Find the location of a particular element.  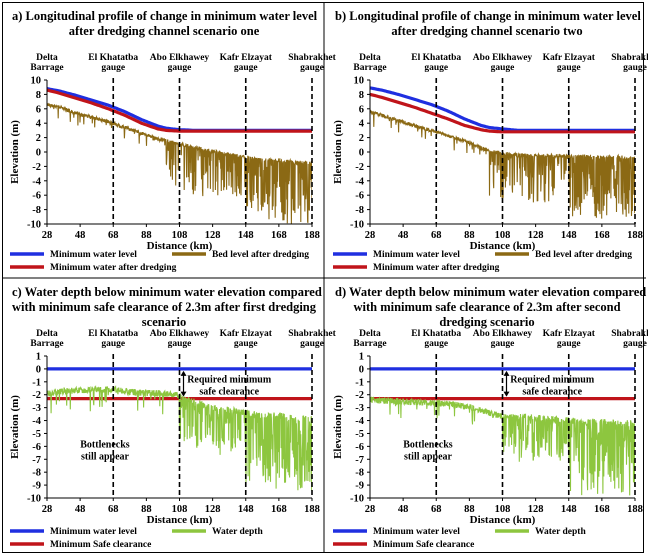

y-tick-label: -3 is located at coordinates (36, 408).